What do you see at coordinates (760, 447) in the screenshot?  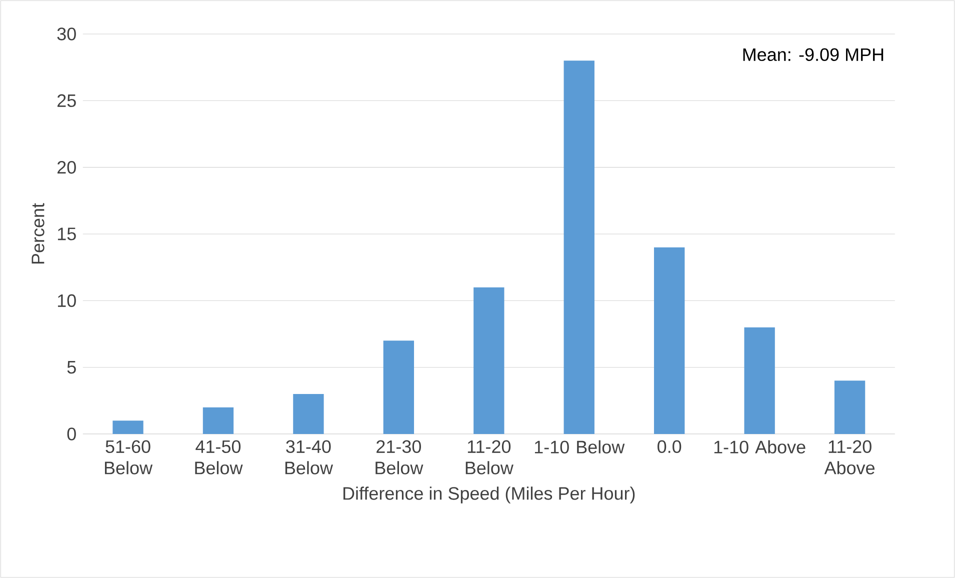 I see `x-tick-label: 1-10 Above` at bounding box center [760, 447].